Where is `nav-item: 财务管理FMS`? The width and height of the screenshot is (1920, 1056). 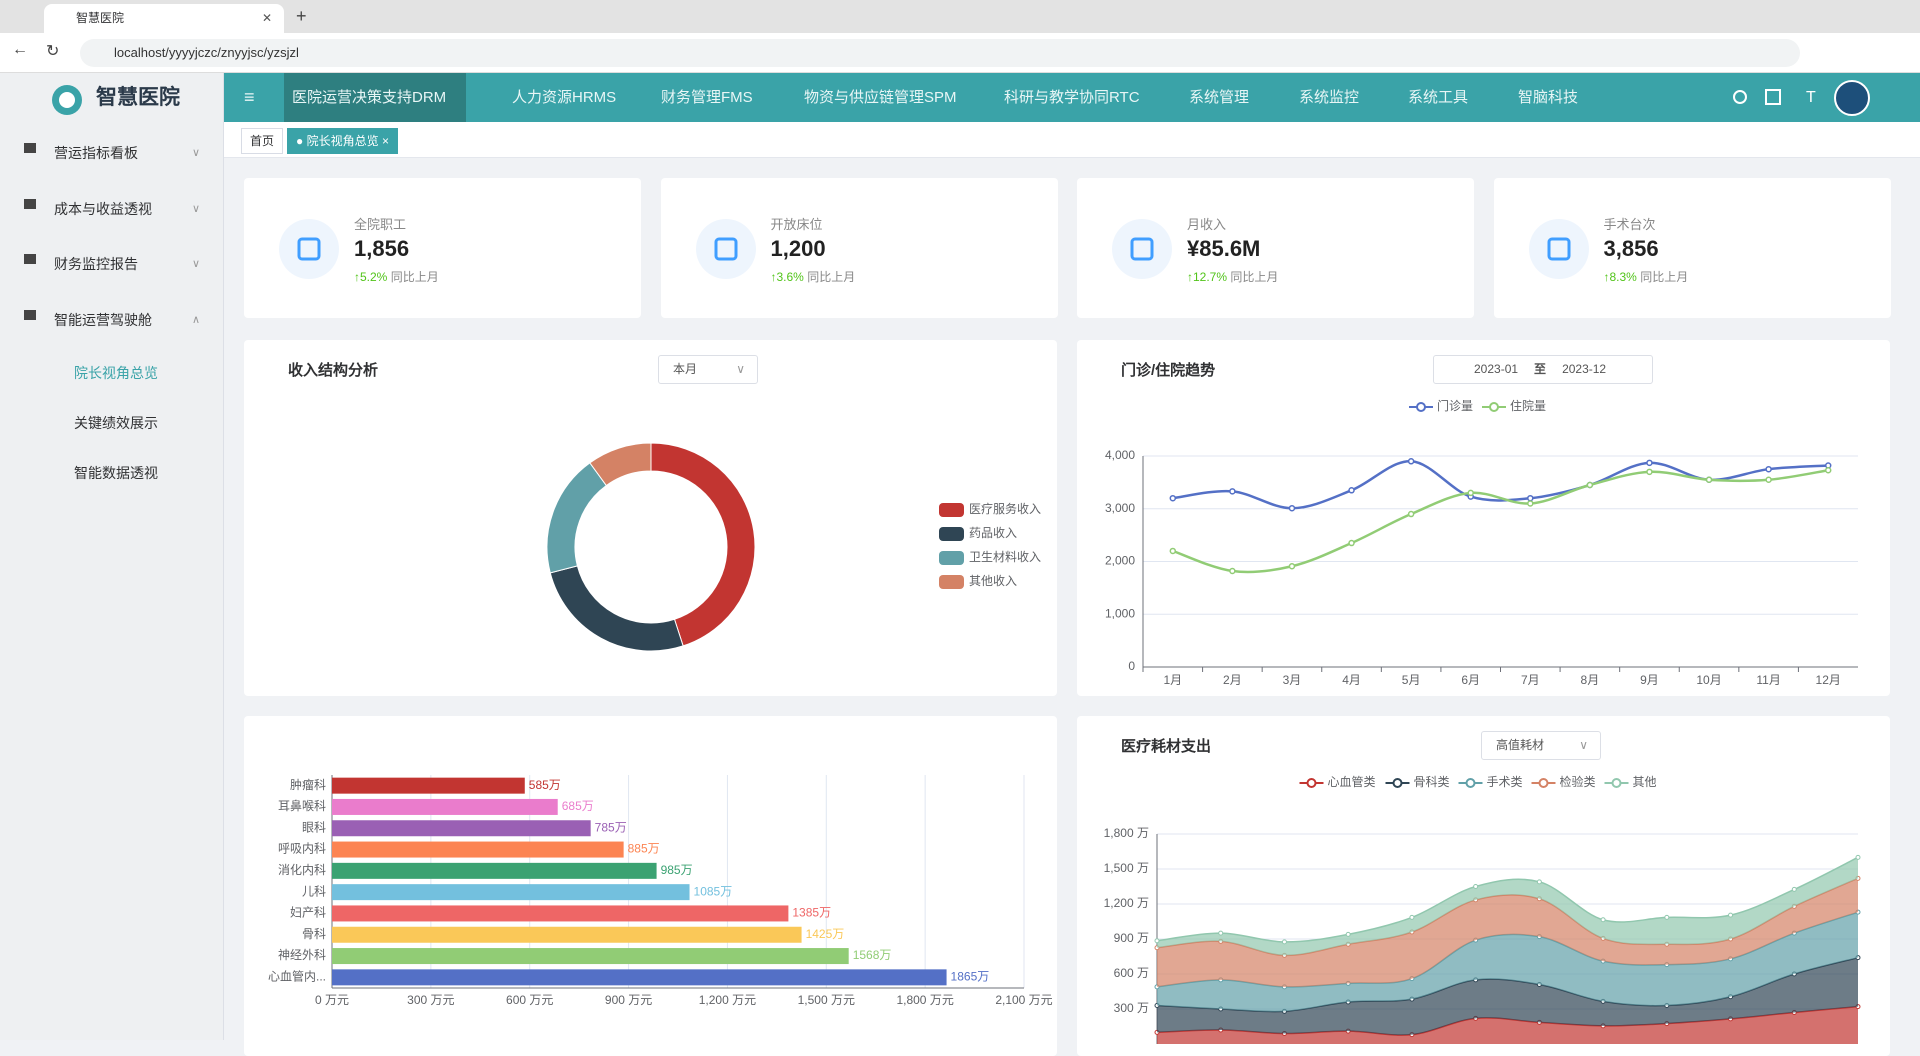
nav-item: 财务管理FMS is located at coordinates (707, 97).